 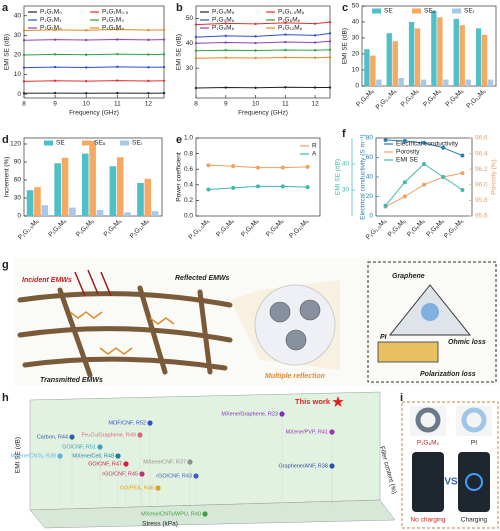 I want to click on legend-label: P₁G₁M₉, so click(x=113, y=28).